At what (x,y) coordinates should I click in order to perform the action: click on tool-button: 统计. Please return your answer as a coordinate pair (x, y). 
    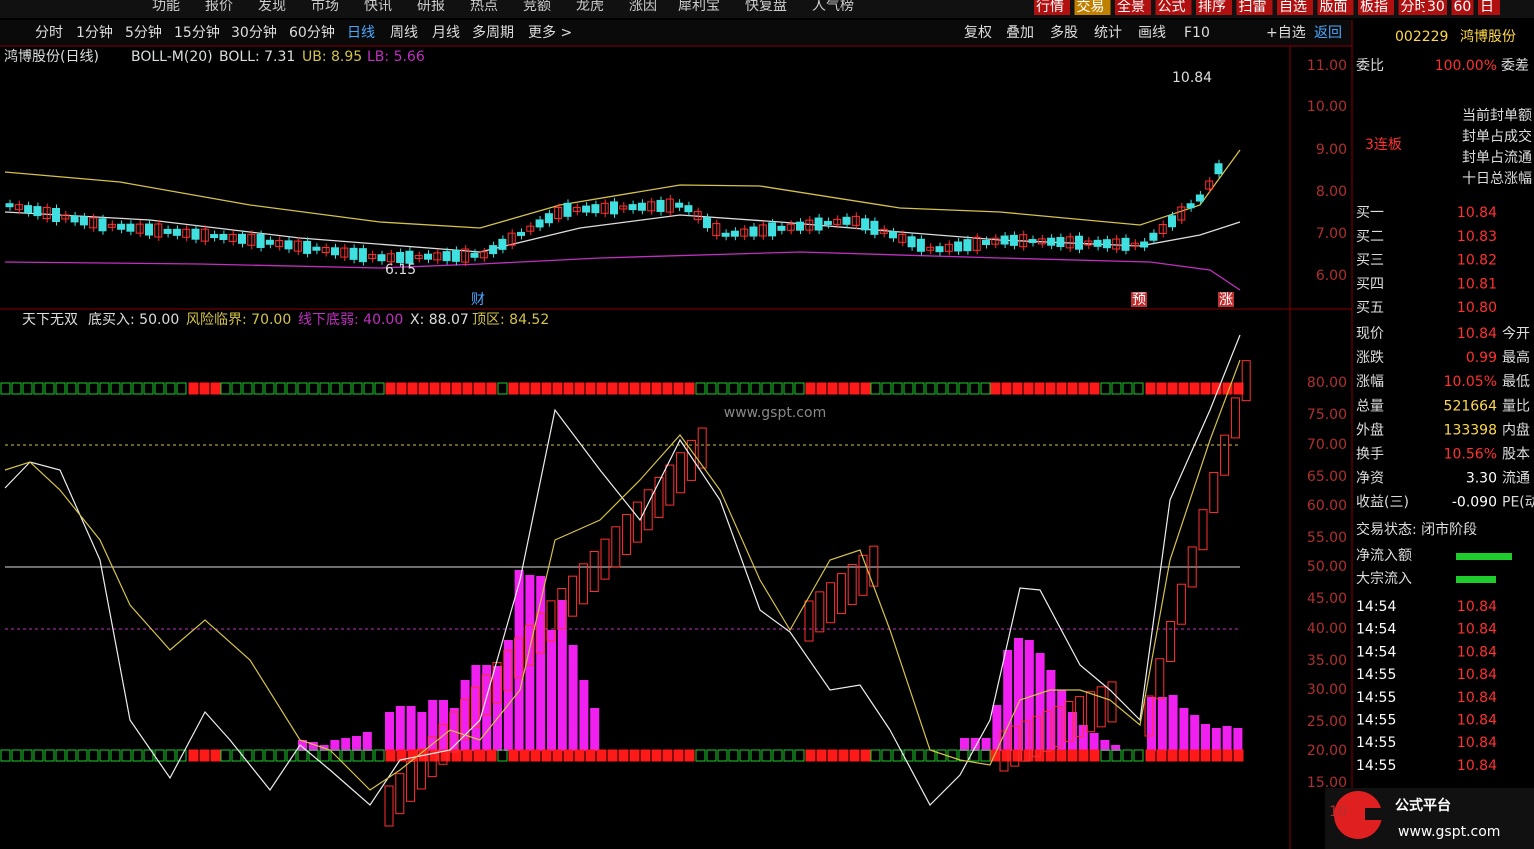
    Looking at the image, I should click on (1108, 33).